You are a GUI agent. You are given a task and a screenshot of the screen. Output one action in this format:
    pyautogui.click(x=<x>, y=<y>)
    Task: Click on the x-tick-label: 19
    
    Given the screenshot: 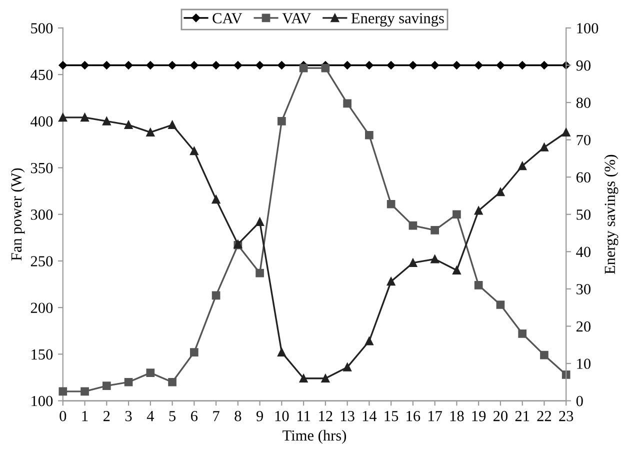 What is the action you would take?
    pyautogui.click(x=479, y=416)
    